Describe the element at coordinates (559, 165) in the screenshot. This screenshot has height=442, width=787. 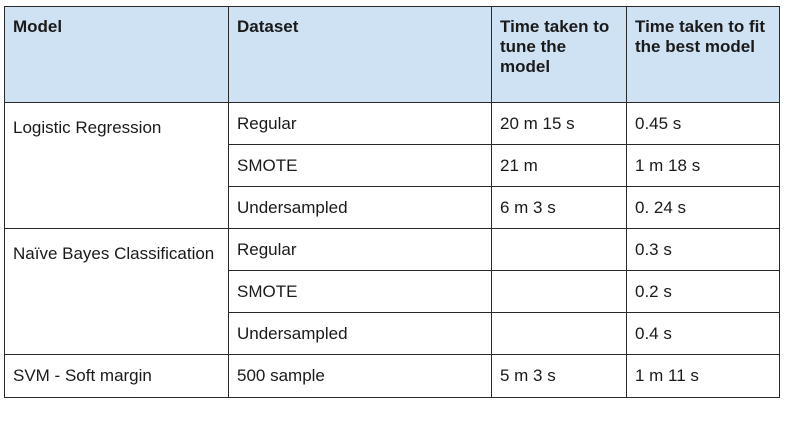
I see `tune-time-cell: 21 m` at that location.